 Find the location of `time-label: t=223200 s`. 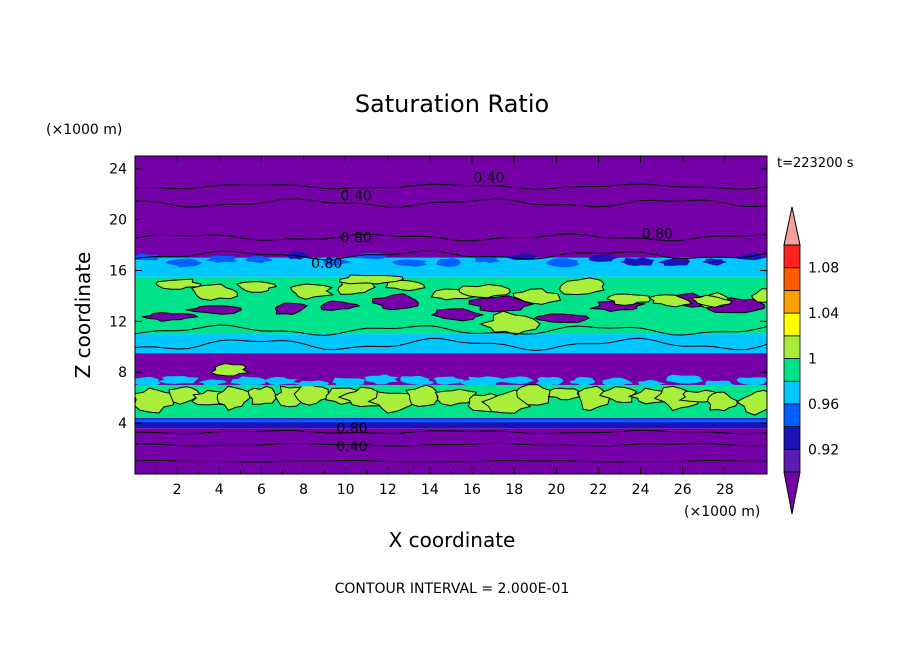

time-label: t=223200 s is located at coordinates (815, 163).